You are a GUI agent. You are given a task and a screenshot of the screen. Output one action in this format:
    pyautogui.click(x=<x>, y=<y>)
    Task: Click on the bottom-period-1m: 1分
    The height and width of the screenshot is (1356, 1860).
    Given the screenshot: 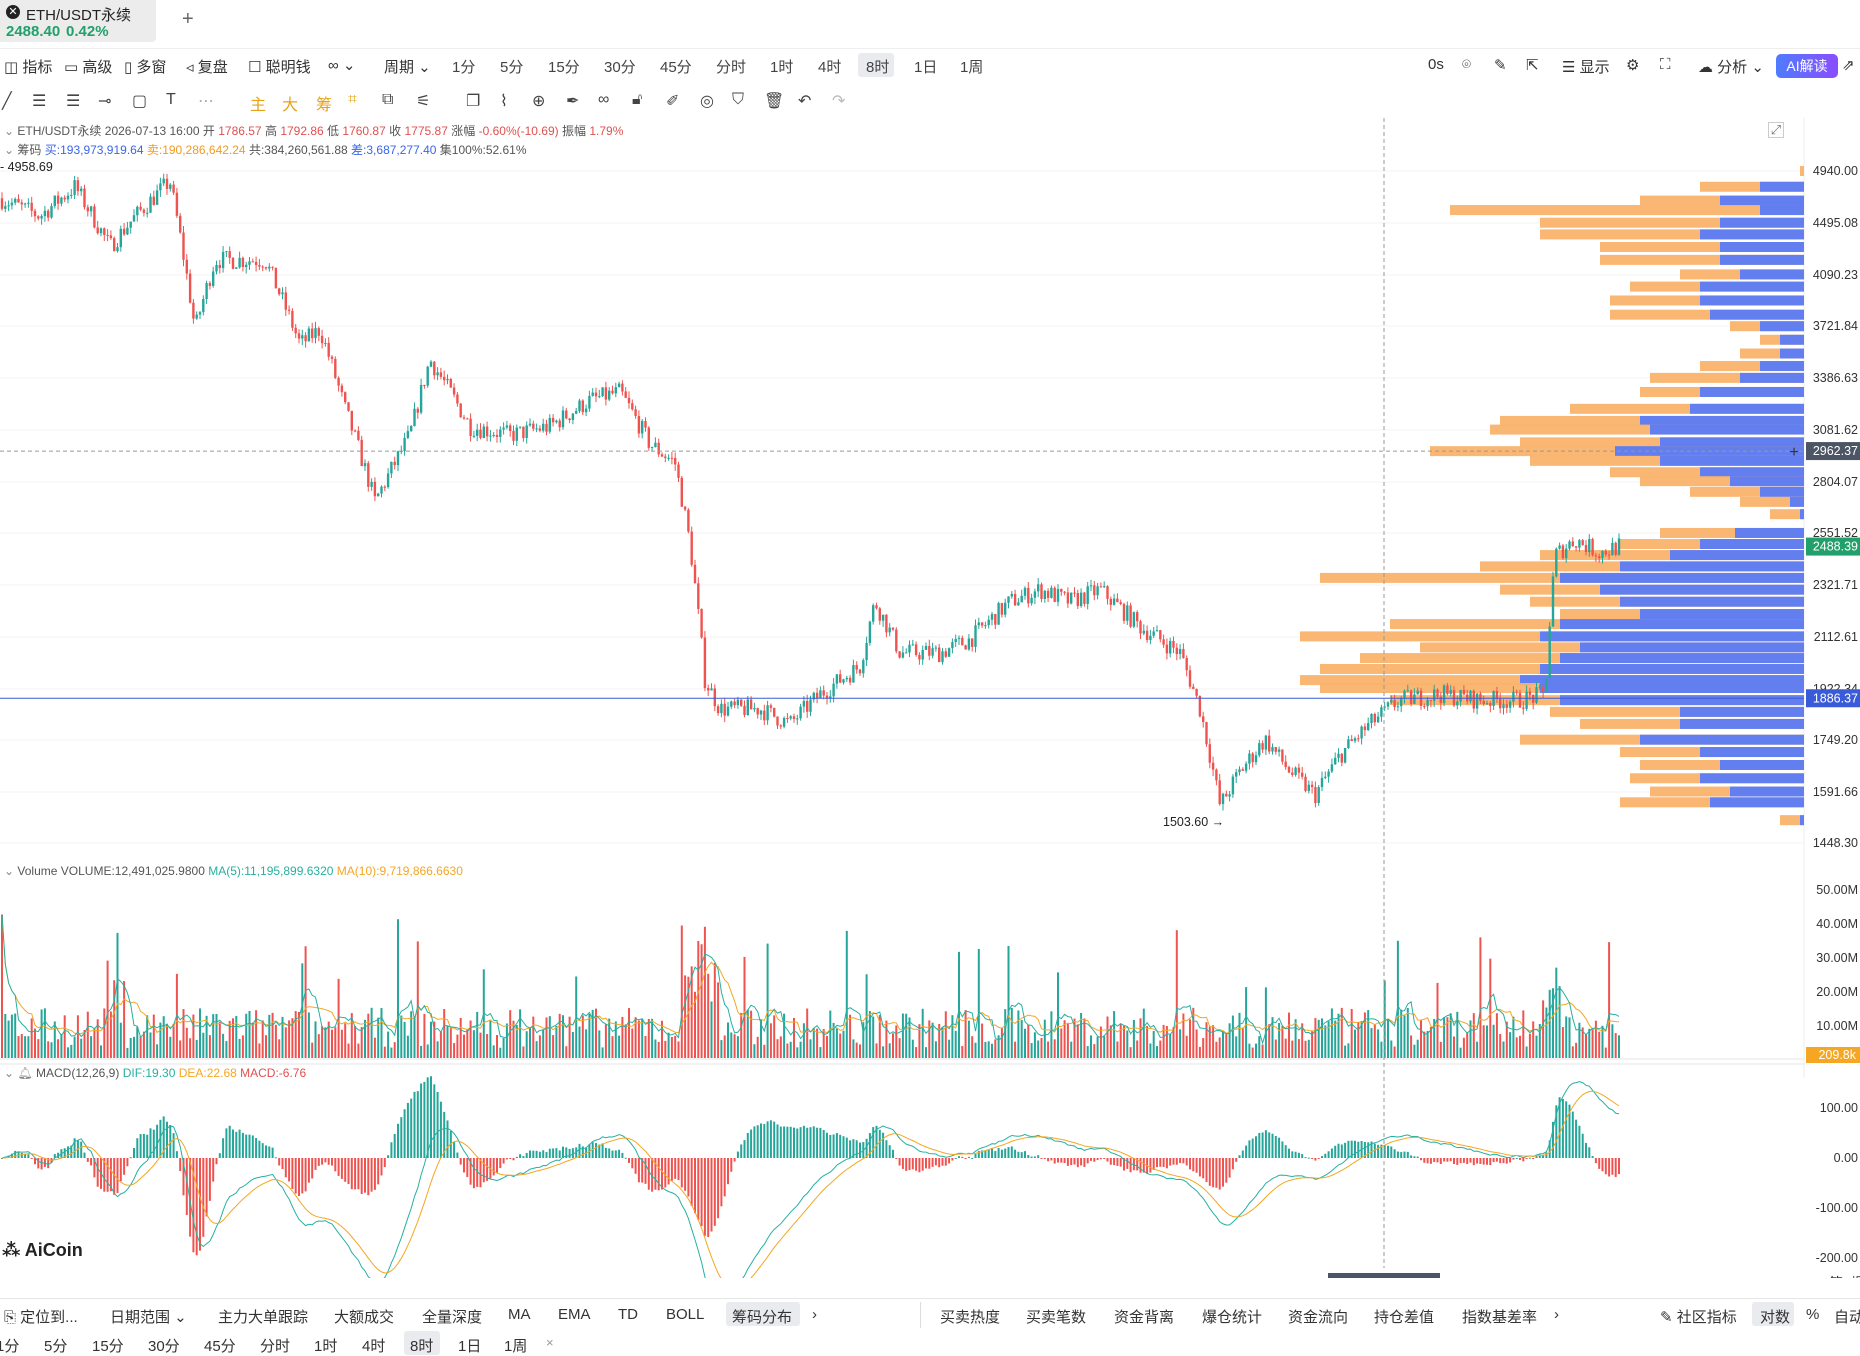 What is the action you would take?
    pyautogui.click(x=10, y=1346)
    